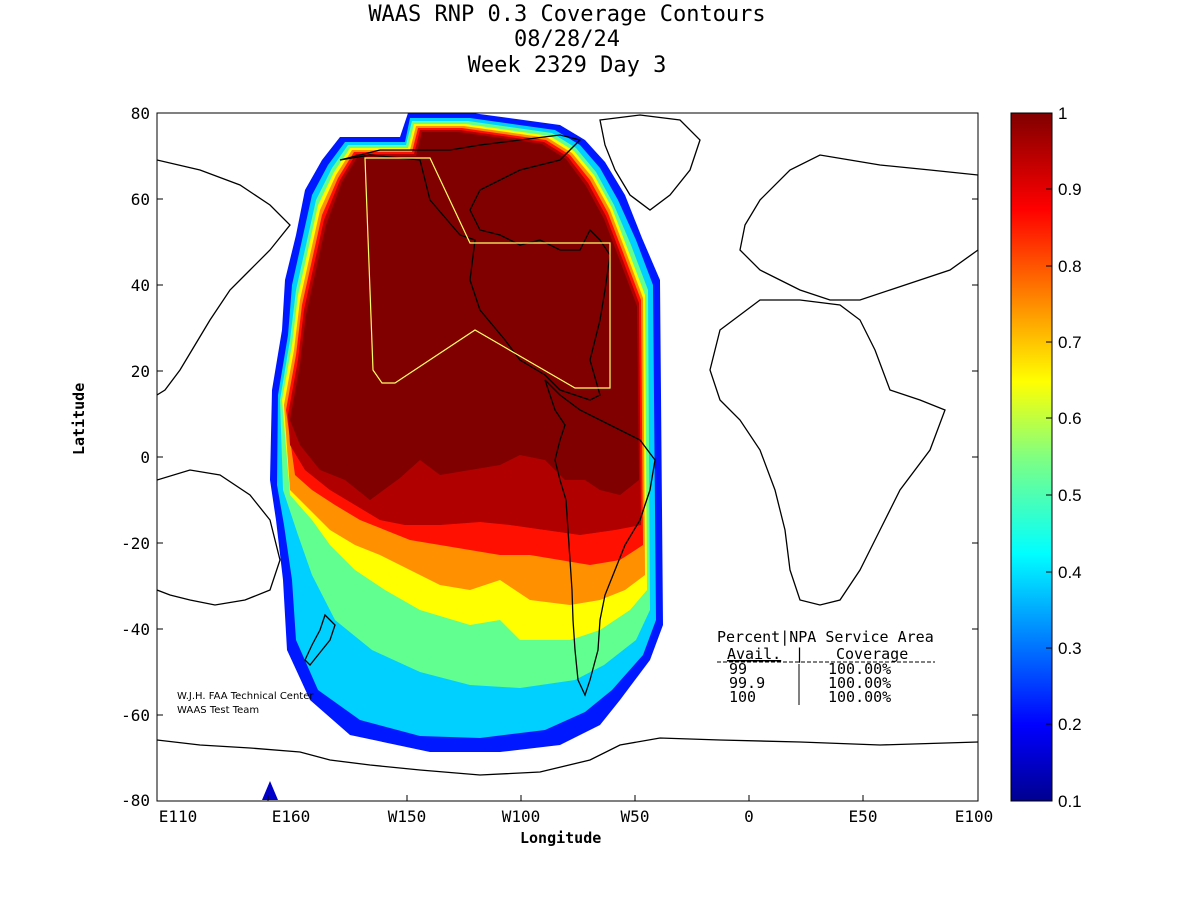 This screenshot has height=900, width=1200. Describe the element at coordinates (1070, 724) in the screenshot. I see `colorbar-tick-0.2: 0.2` at that location.